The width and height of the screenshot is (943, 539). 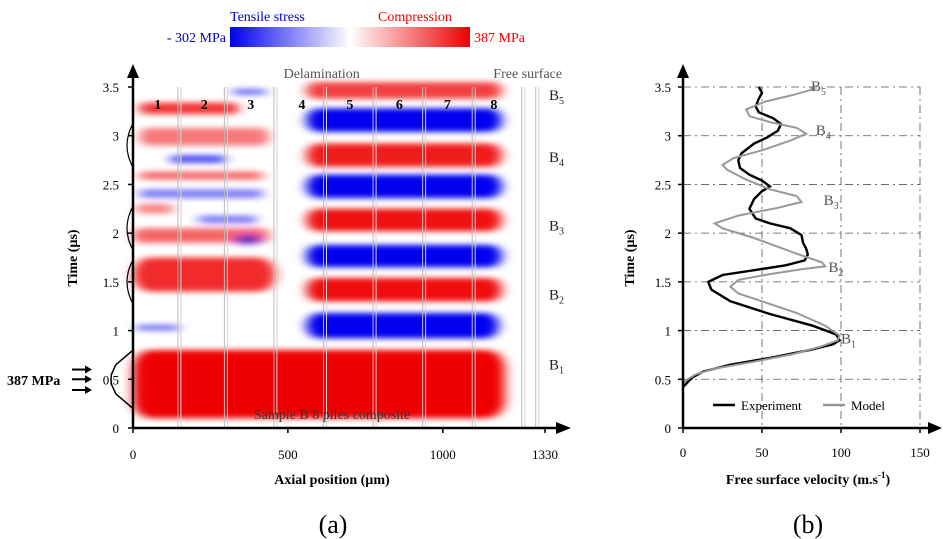 What do you see at coordinates (116, 136) in the screenshot?
I see `panel-a-ytick-label: 3` at bounding box center [116, 136].